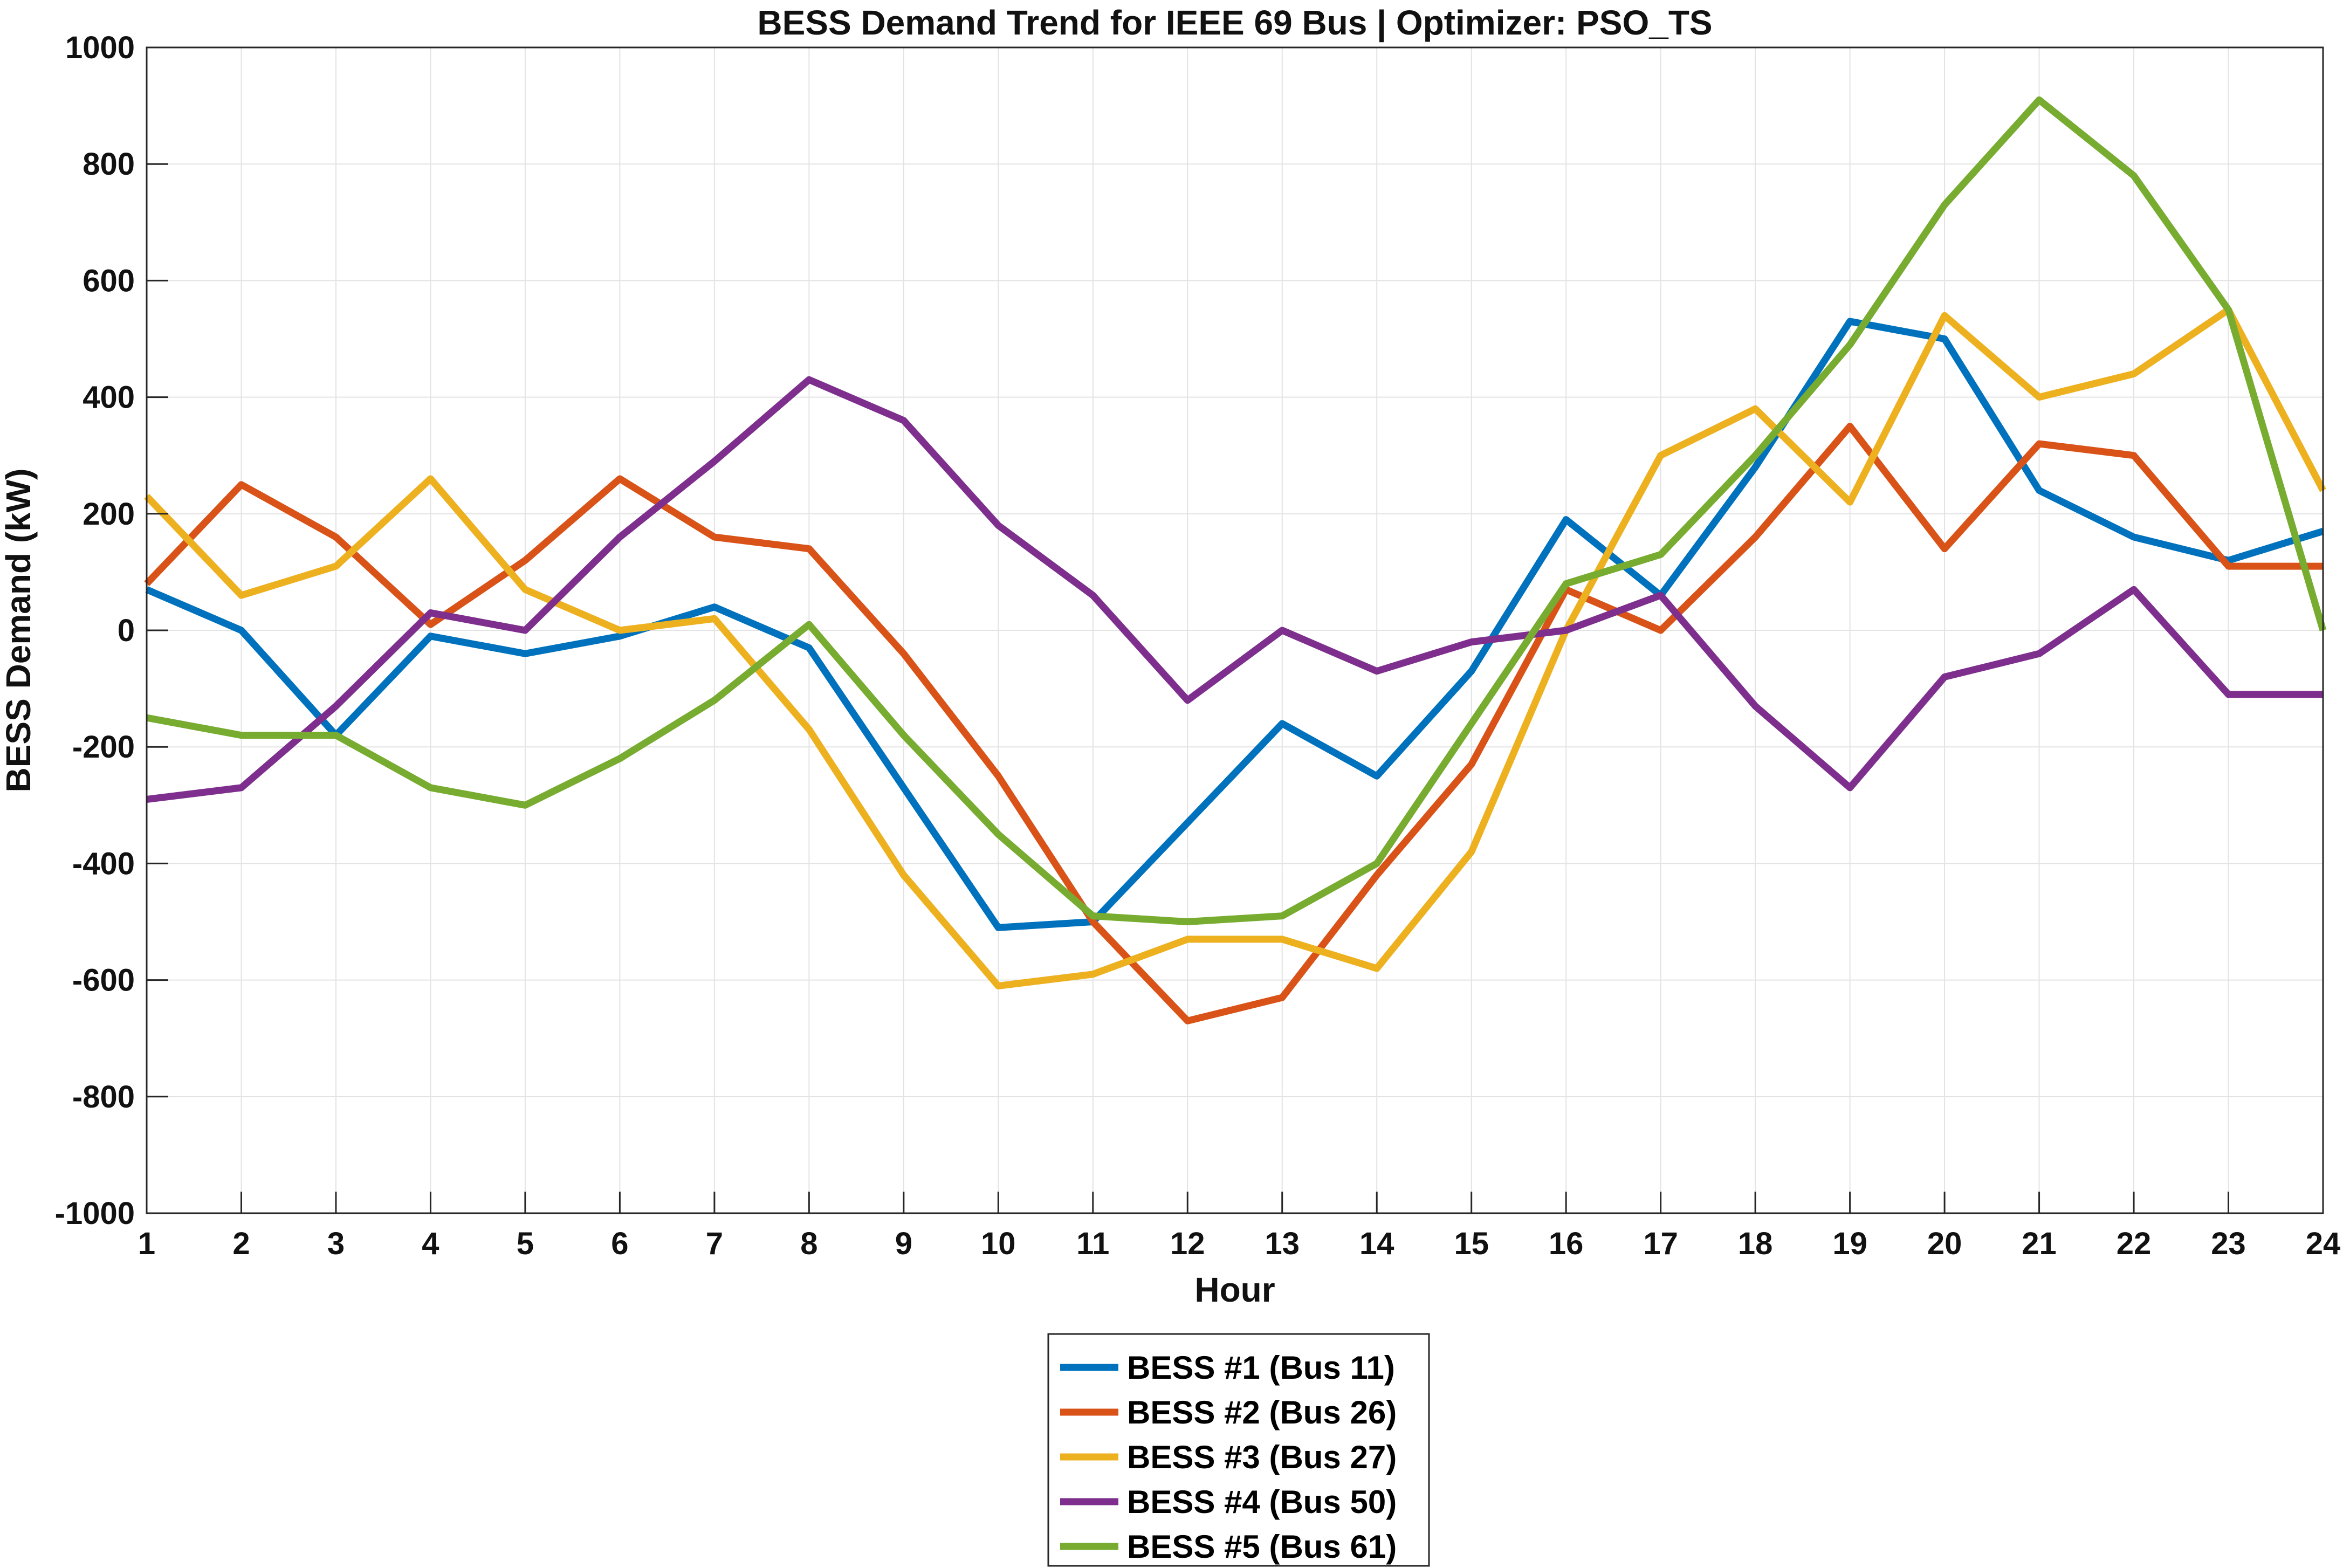 This screenshot has width=2343, height=1568. What do you see at coordinates (146, 1243) in the screenshot?
I see `x-tick-label: 1` at bounding box center [146, 1243].